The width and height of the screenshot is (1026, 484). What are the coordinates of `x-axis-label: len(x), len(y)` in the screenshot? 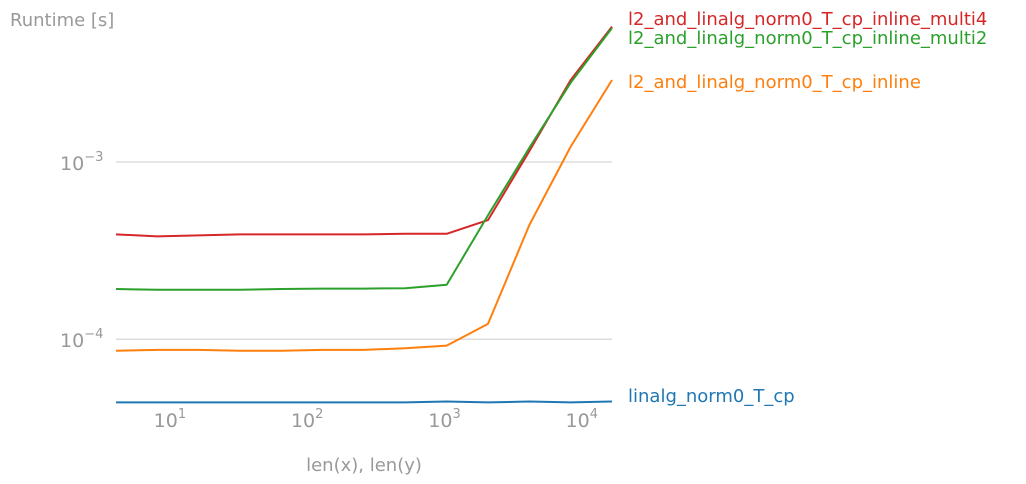 It's located at (364, 465).